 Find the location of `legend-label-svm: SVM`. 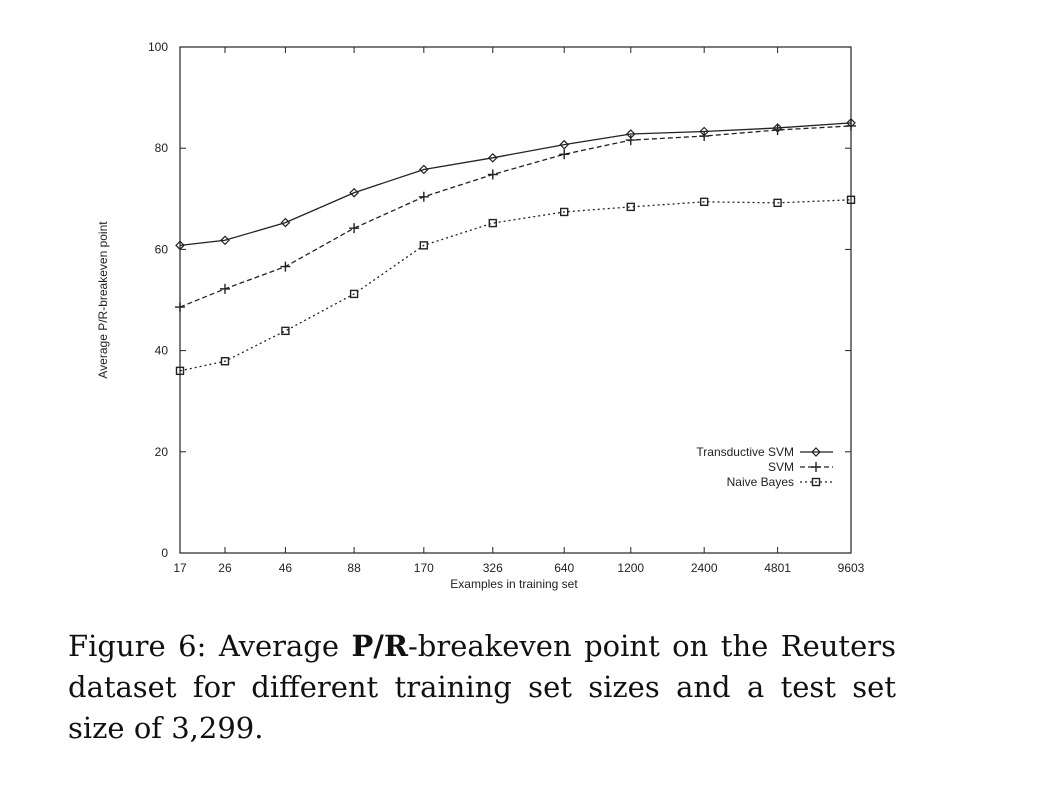

legend-label-svm: SVM is located at coordinates (781, 467).